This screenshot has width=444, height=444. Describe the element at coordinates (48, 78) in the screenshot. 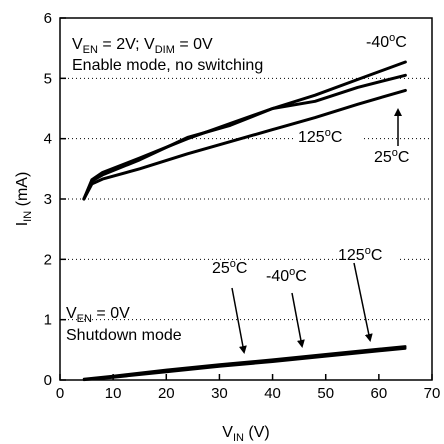

I see `y-tick-label-5: 5` at that location.